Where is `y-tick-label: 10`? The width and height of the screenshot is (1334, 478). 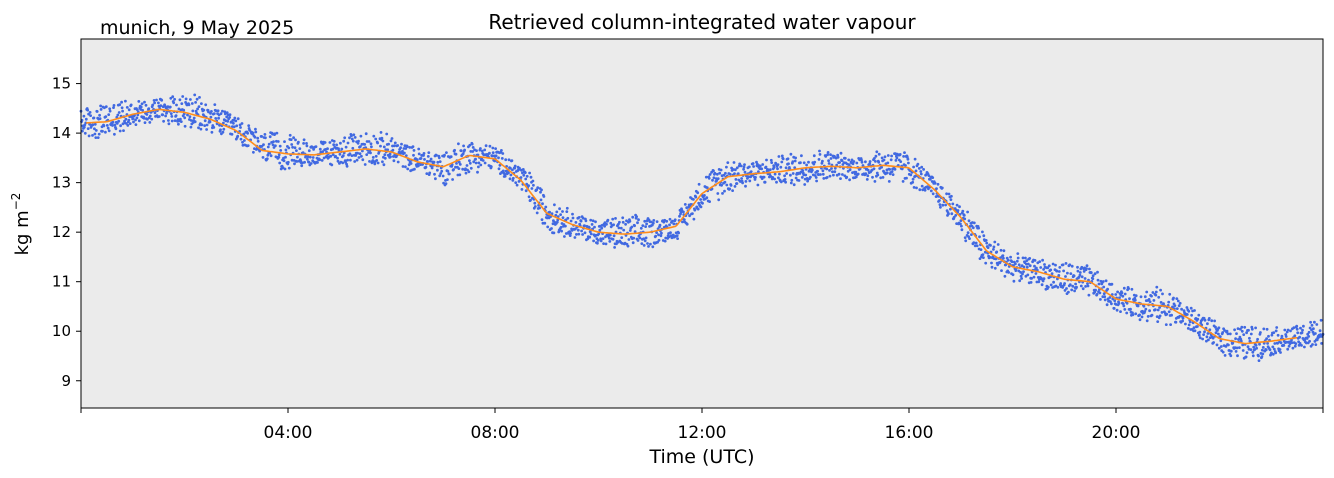 y-tick-label: 10 is located at coordinates (61, 331).